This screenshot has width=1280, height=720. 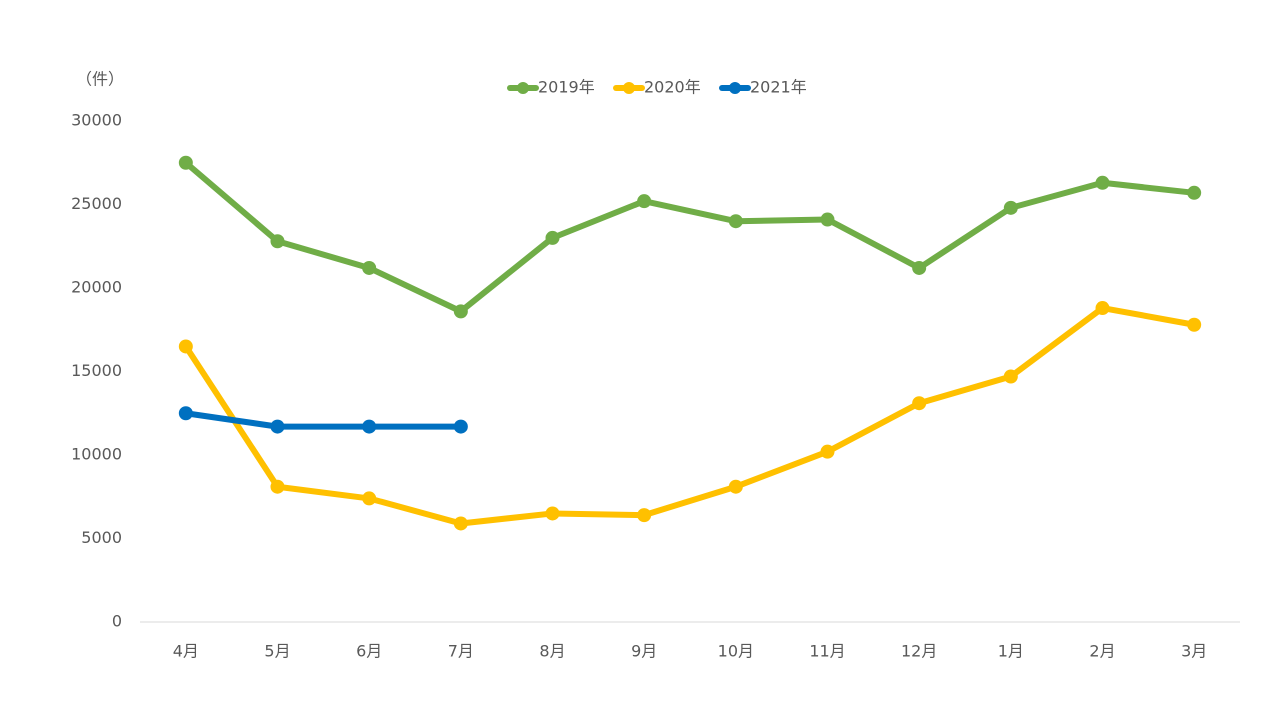 What do you see at coordinates (778, 87) in the screenshot?
I see `legend-label: 2021年` at bounding box center [778, 87].